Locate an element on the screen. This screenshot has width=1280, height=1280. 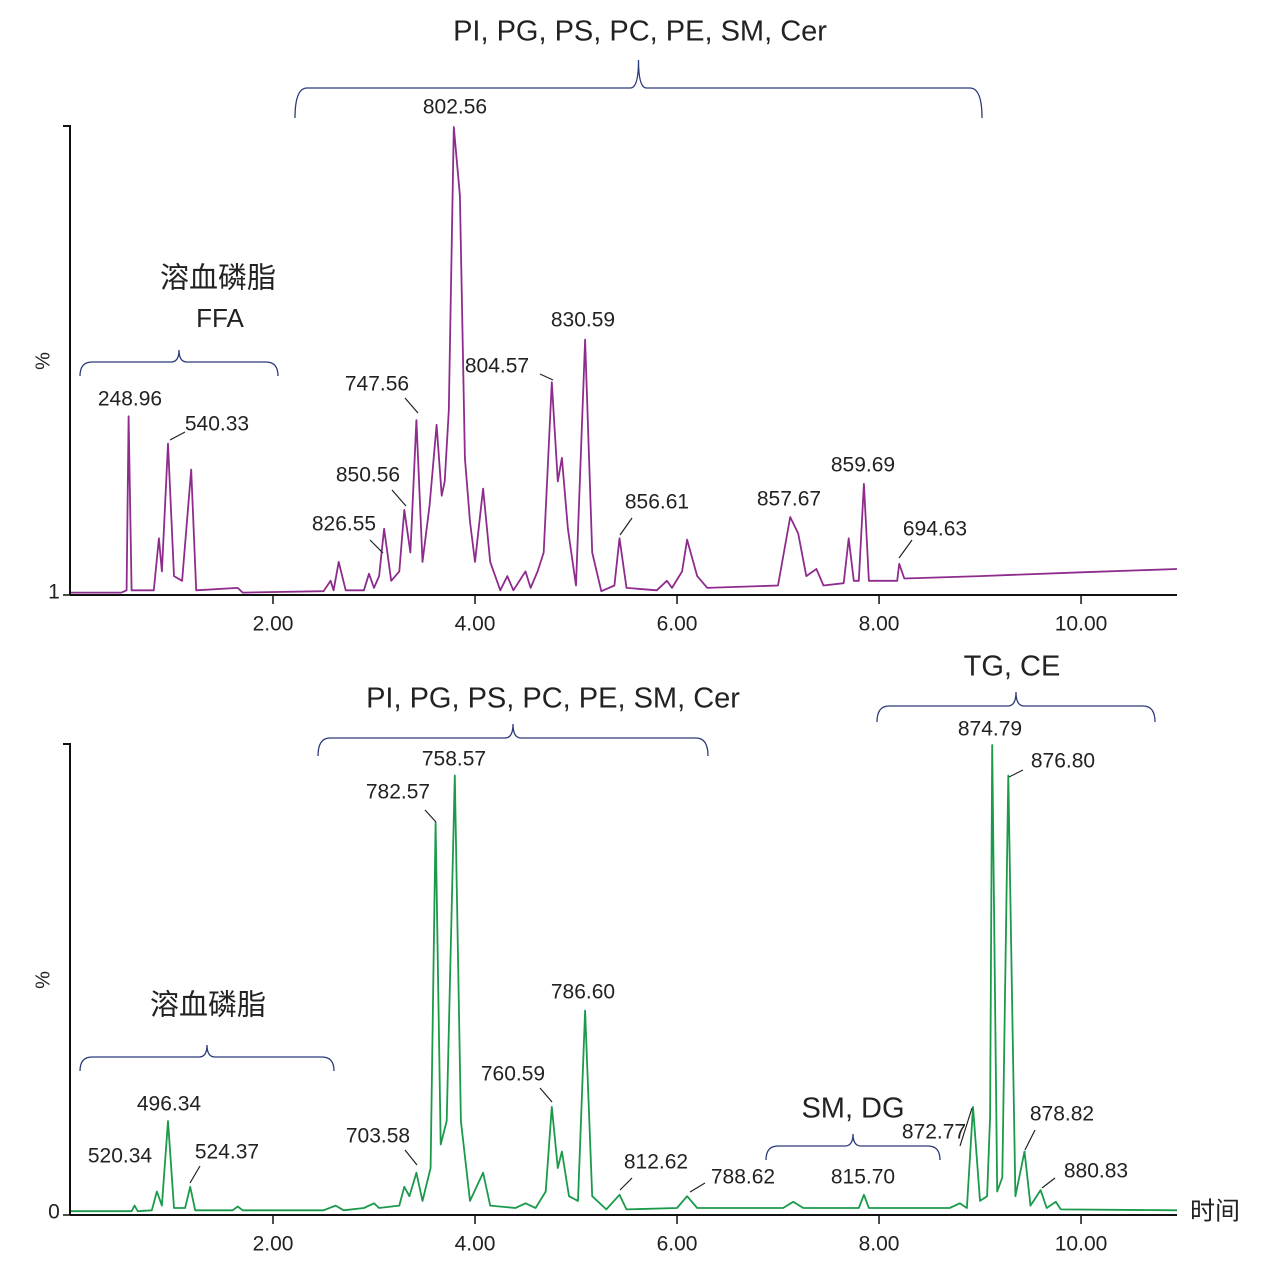
peak-label: 248.96 is located at coordinates (130, 399).